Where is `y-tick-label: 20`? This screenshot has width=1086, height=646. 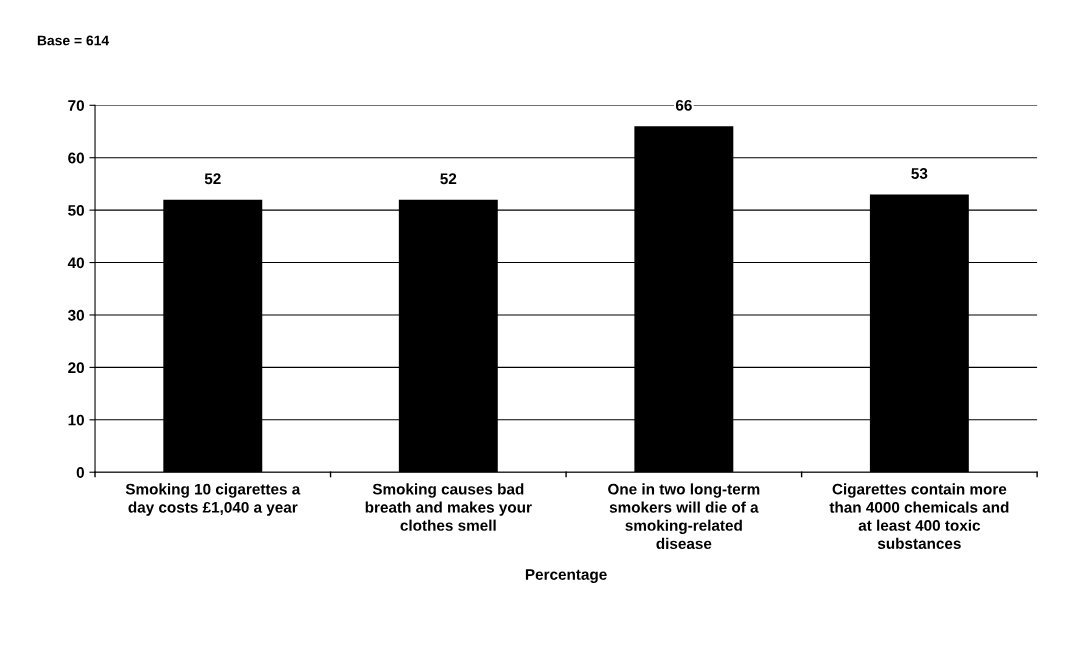
y-tick-label: 20 is located at coordinates (76, 368).